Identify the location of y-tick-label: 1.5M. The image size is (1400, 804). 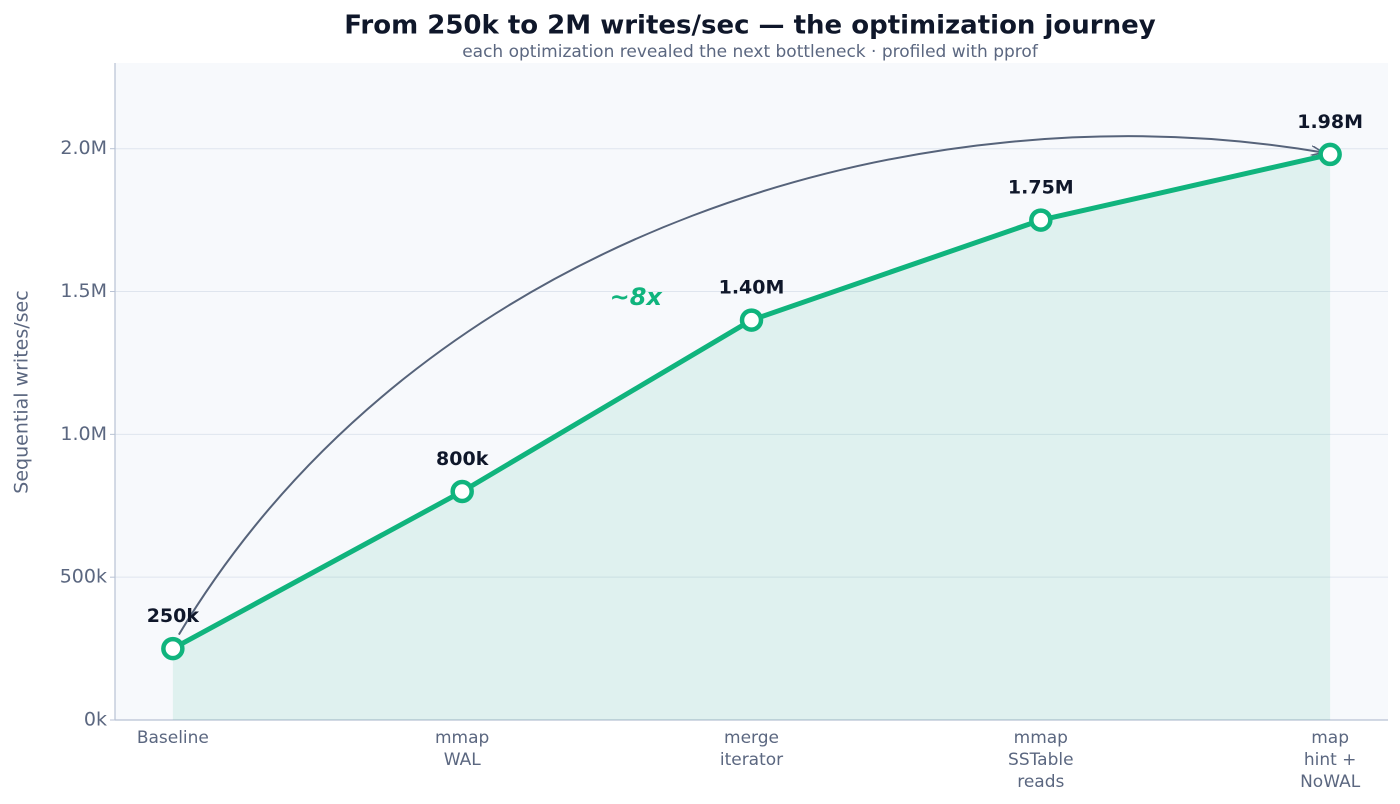
(83, 291).